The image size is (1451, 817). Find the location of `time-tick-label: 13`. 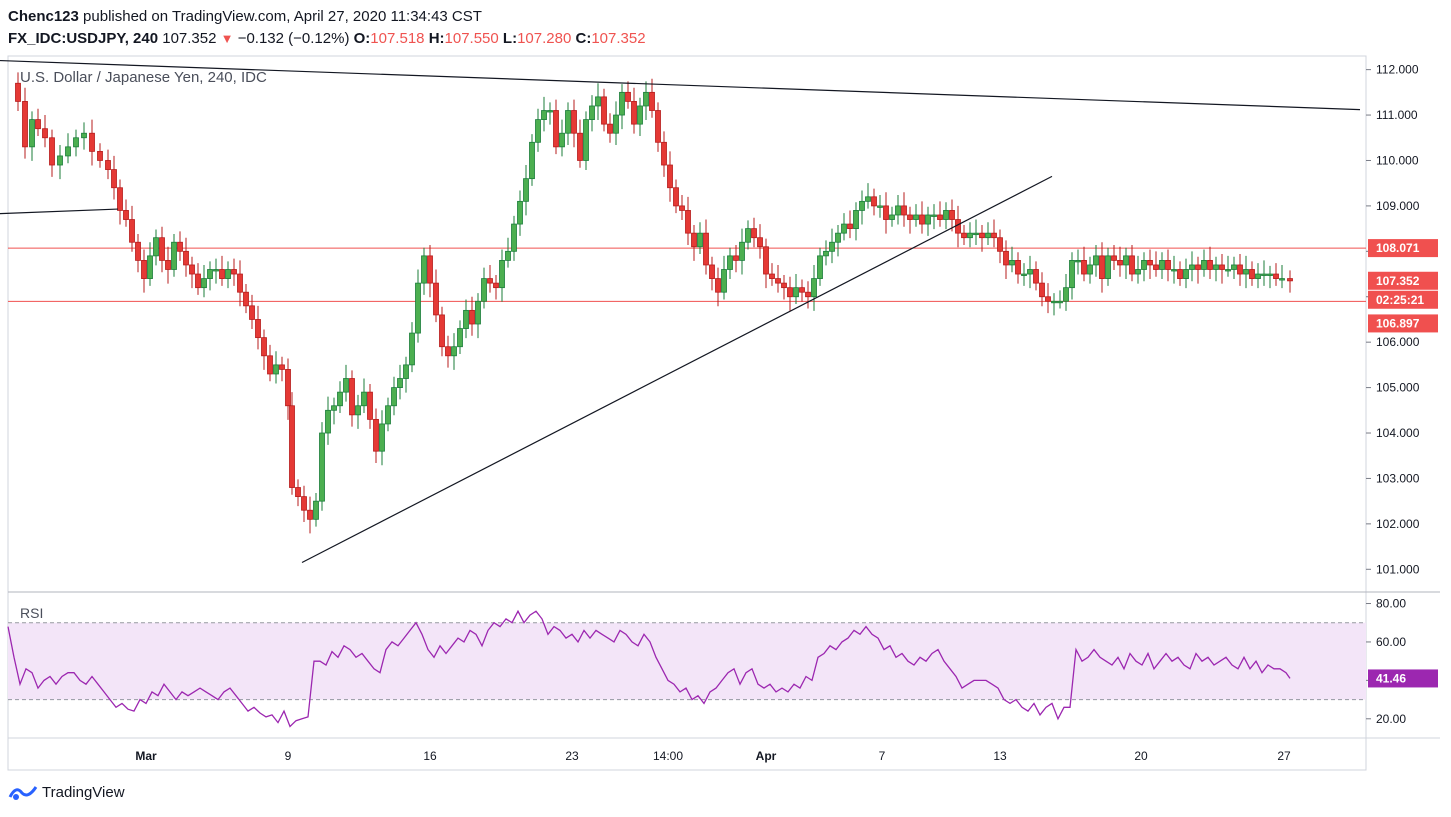

time-tick-label: 13 is located at coordinates (1000, 756).